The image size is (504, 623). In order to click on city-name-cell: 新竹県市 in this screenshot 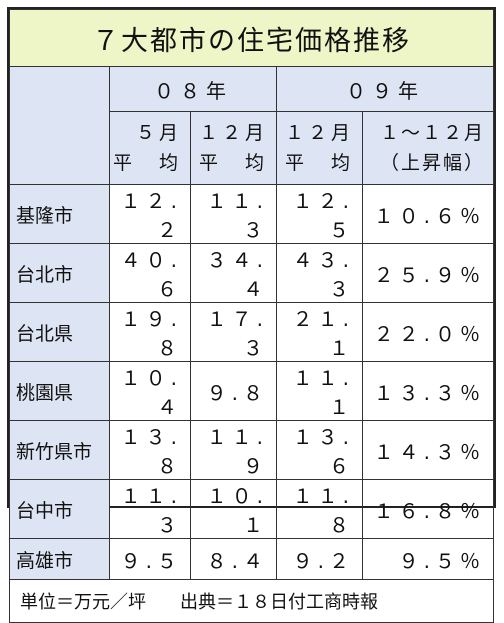, I will do `click(59, 450)`.